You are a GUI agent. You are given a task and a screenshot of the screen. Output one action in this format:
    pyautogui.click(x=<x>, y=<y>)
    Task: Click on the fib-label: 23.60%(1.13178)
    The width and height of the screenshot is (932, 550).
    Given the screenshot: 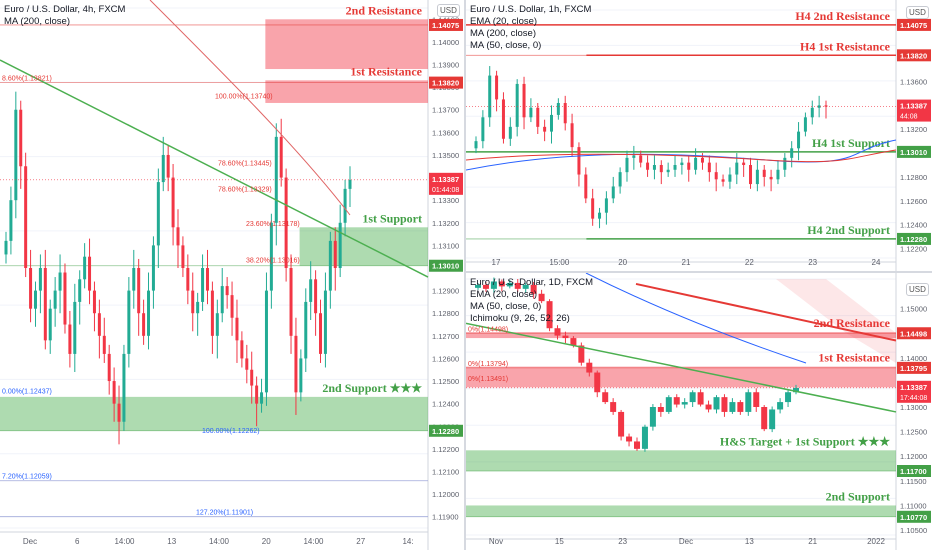 What is the action you would take?
    pyautogui.click(x=273, y=224)
    